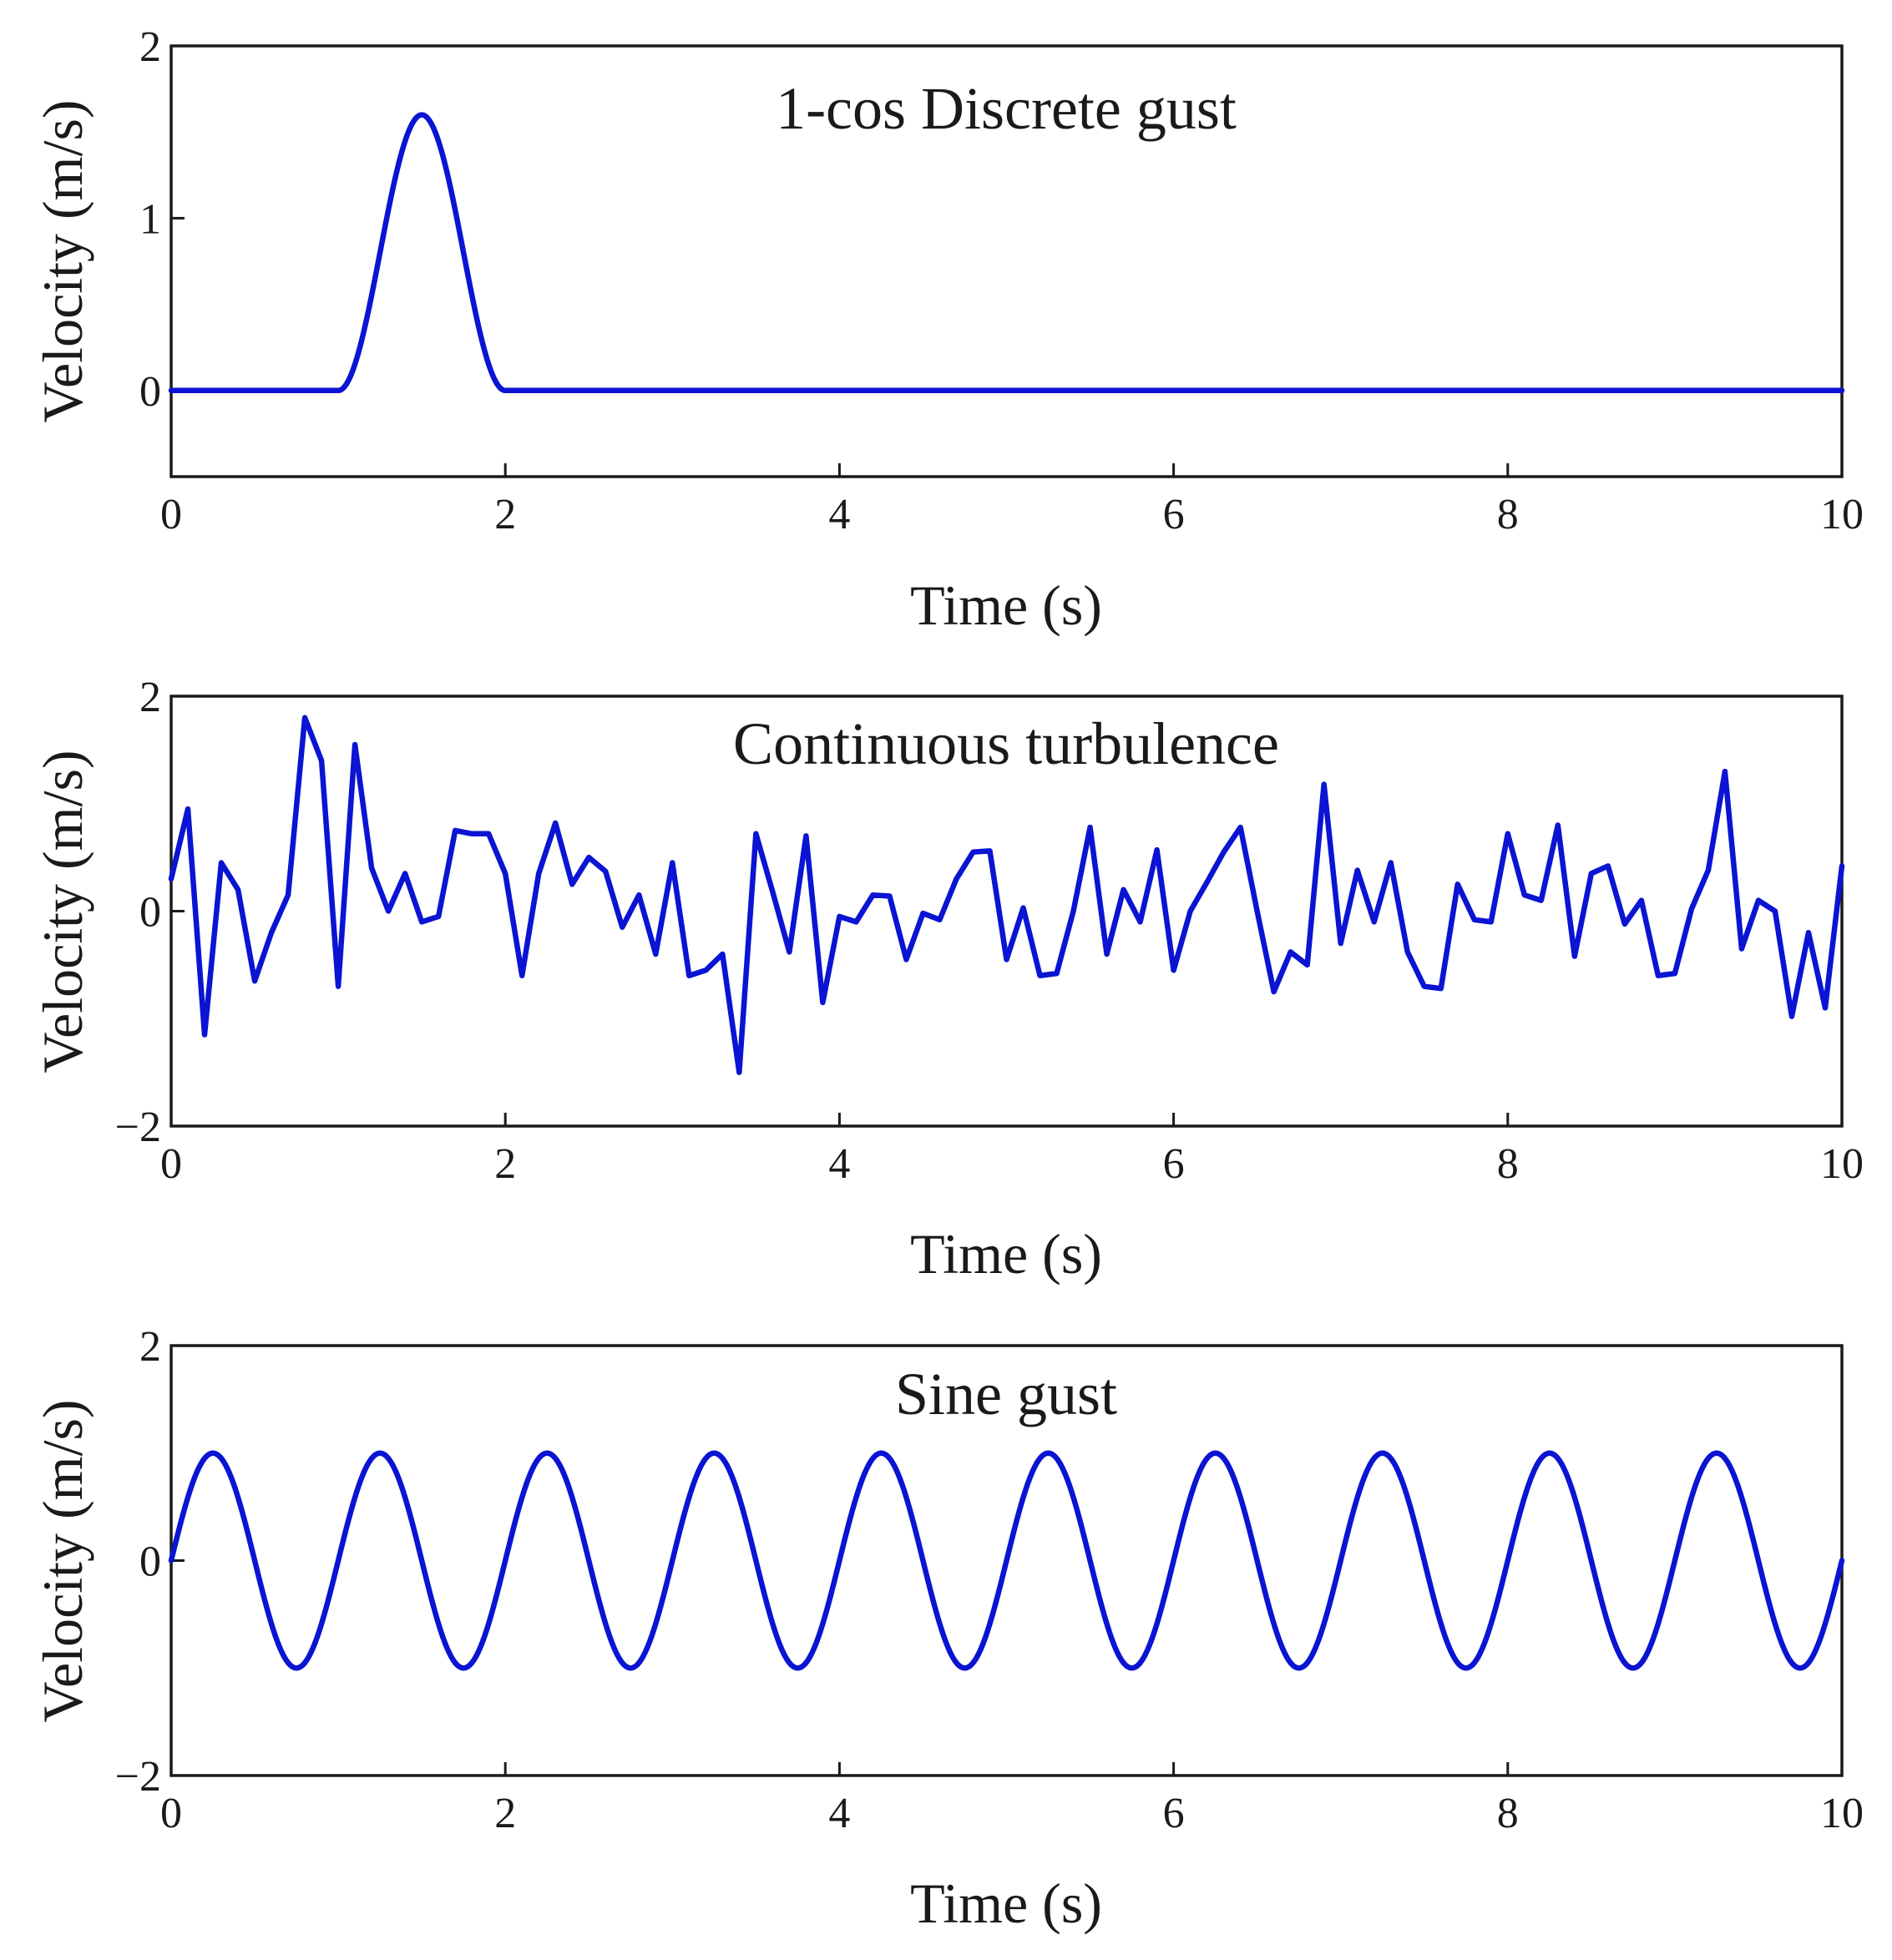  I want to click on chart-title: 1-cos Discrete gust, so click(1006, 108).